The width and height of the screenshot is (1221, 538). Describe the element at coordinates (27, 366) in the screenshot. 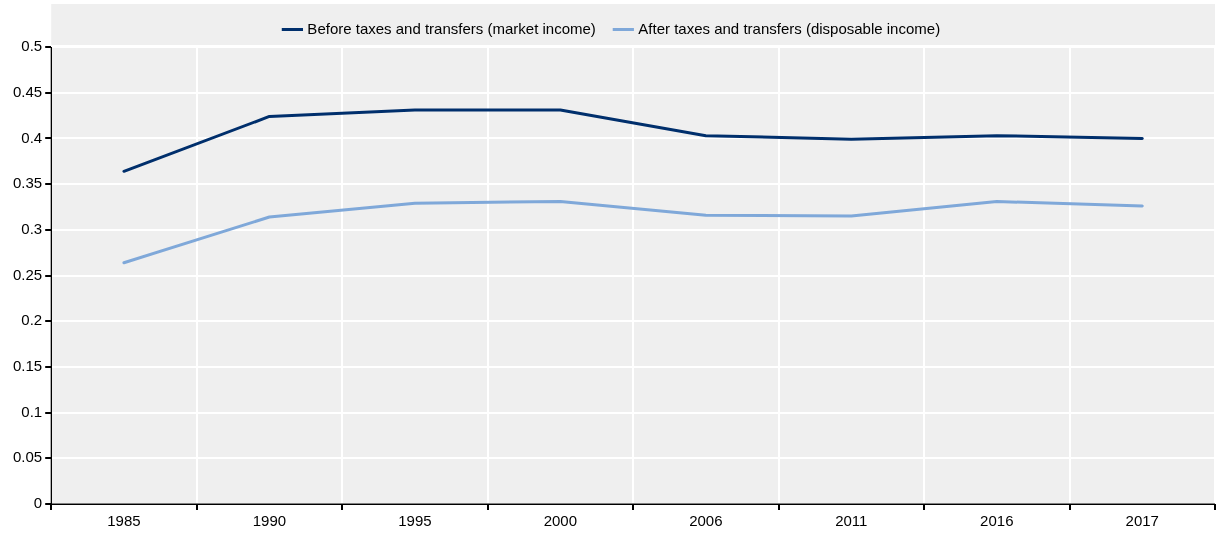

I see `y-tick-label: 0.15` at that location.